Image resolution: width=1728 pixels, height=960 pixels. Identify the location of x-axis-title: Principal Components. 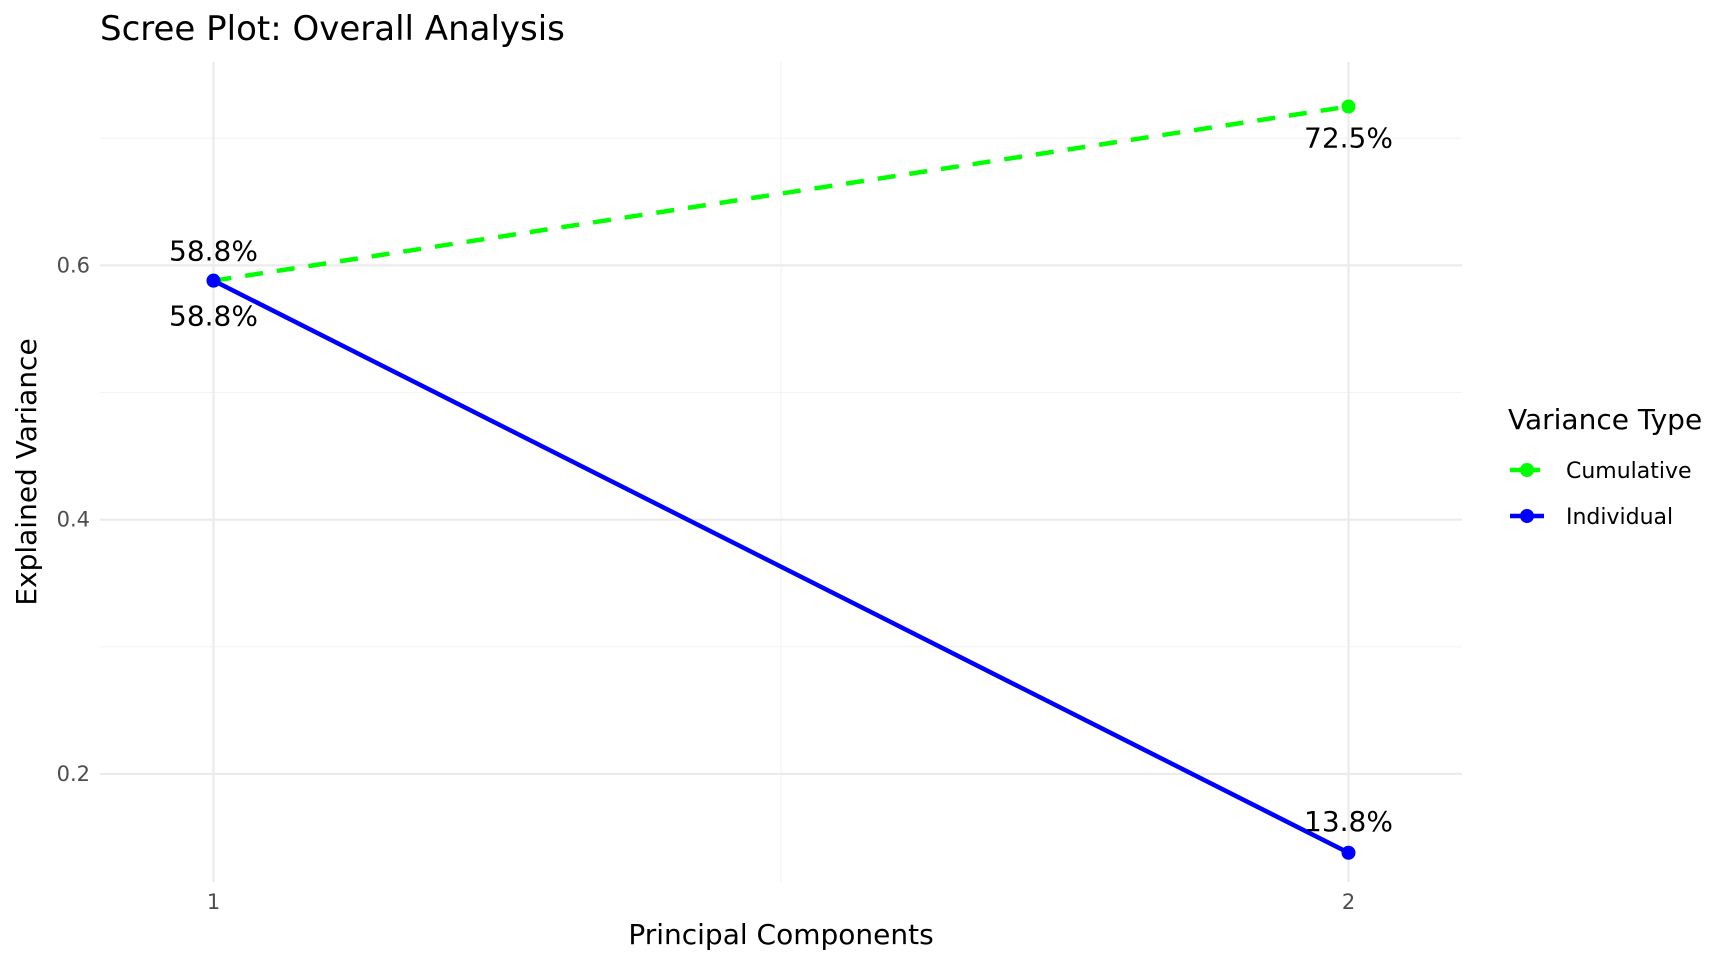
(780, 934).